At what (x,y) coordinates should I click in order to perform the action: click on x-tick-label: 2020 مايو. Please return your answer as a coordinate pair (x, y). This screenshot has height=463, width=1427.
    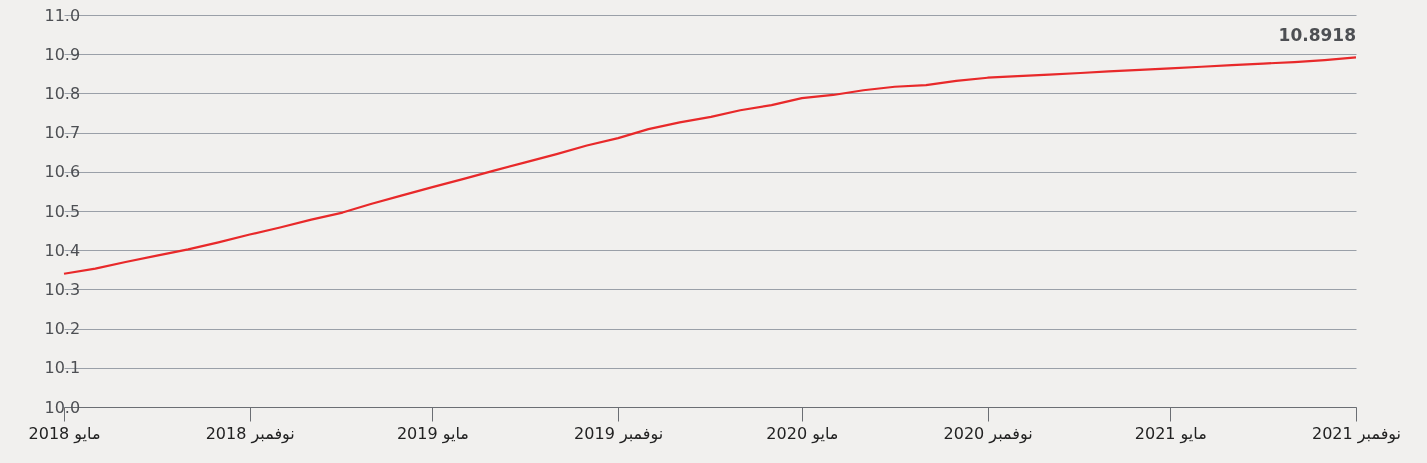
    Looking at the image, I should click on (802, 433).